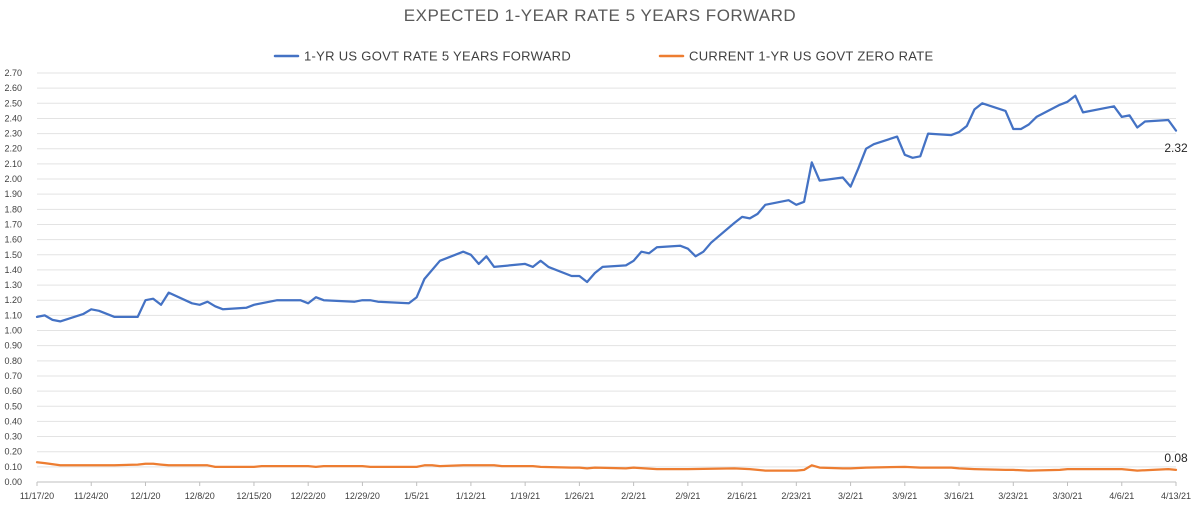 This screenshot has height=516, width=1200. Describe the element at coordinates (253, 496) in the screenshot. I see `x-tick-label: 12/15/20` at that location.